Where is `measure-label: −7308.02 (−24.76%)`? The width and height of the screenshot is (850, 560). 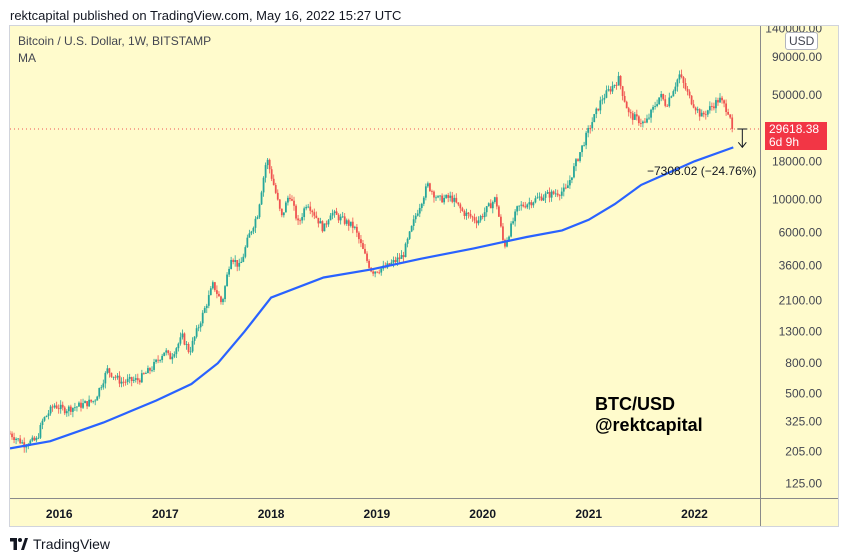
measure-label: −7308.02 (−24.76%) is located at coordinates (702, 171).